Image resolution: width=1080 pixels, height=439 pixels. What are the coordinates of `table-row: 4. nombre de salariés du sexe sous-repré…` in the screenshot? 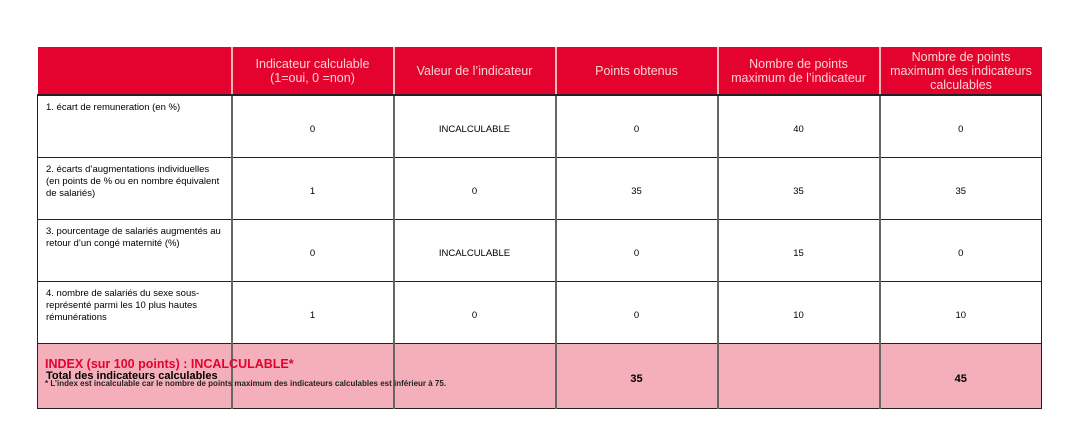 It's located at (539, 312).